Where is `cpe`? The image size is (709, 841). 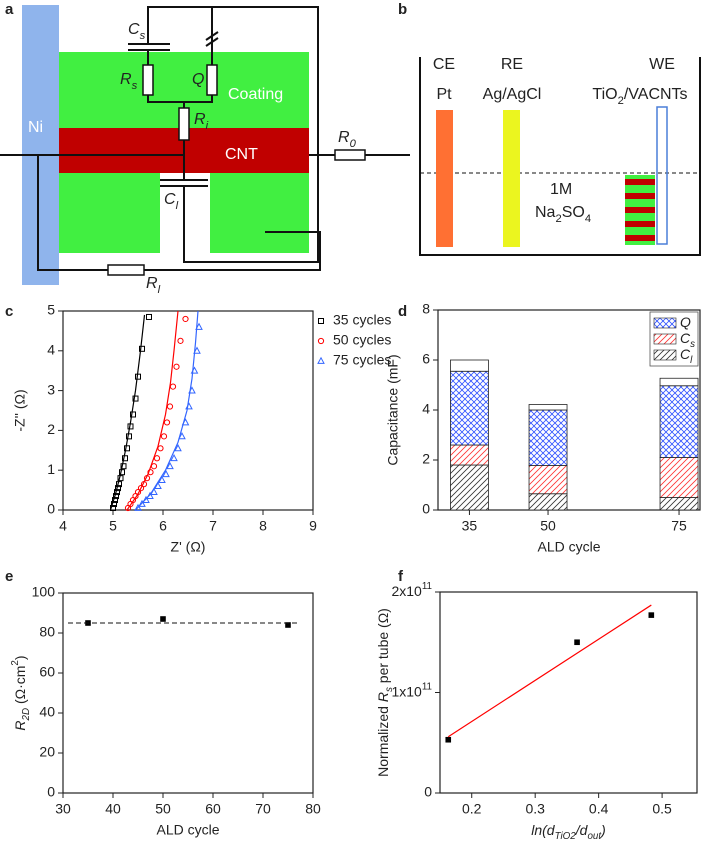 cpe is located at coordinates (212, 80).